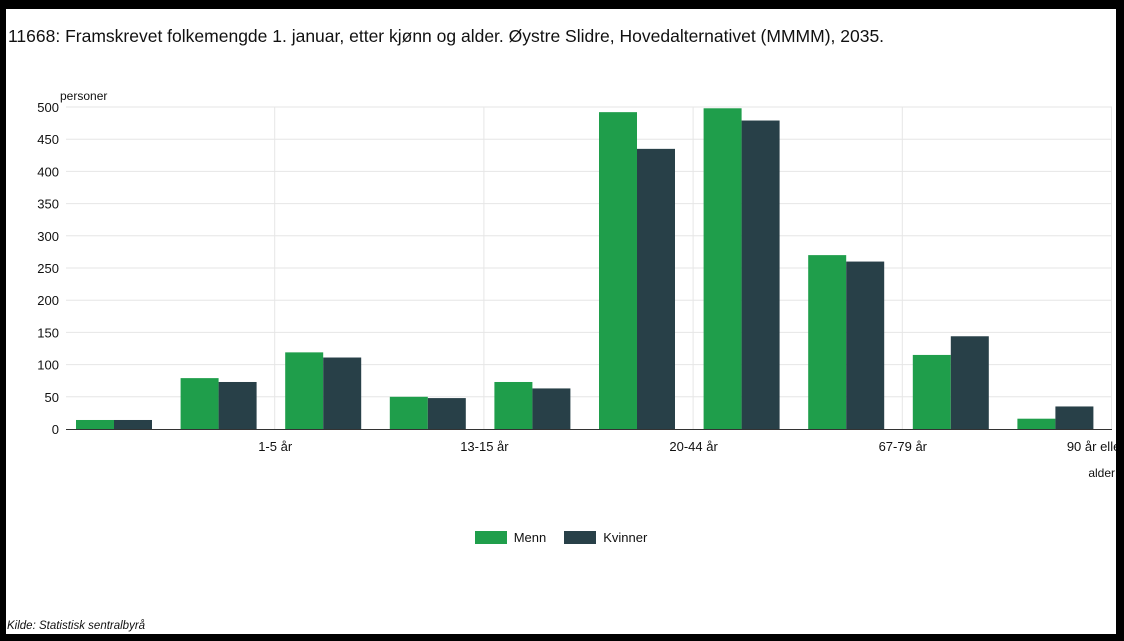 The width and height of the screenshot is (1124, 641). I want to click on source-note: Kilde: Statistisk sentralbyrå, so click(76, 626).